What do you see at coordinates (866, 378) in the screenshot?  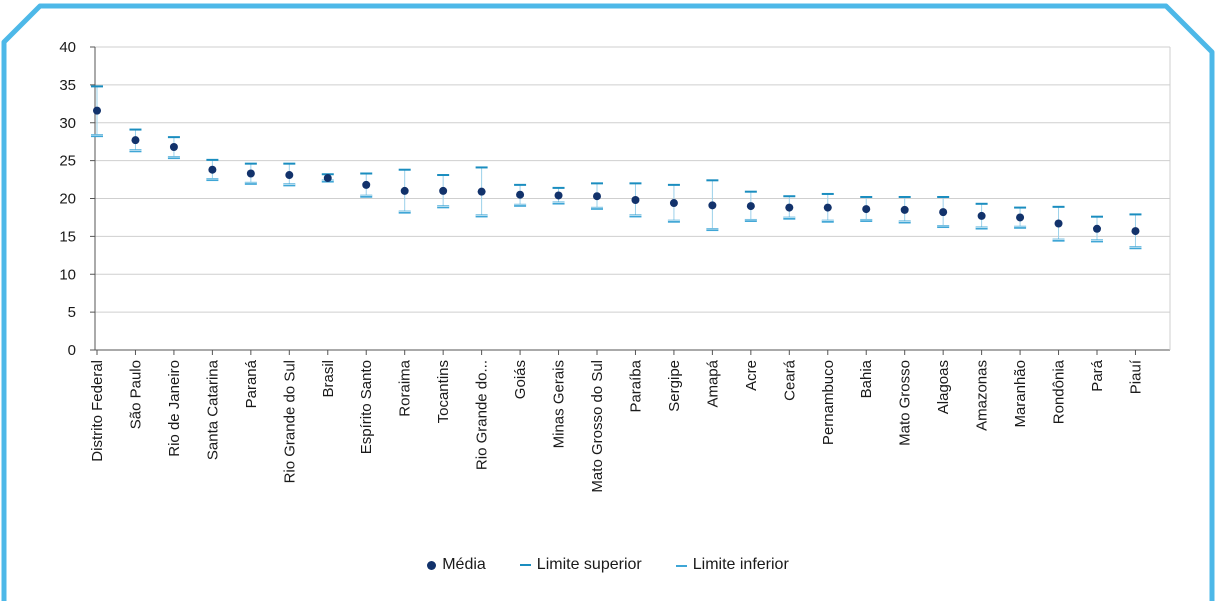 I see `x-tick-label: Bahia` at bounding box center [866, 378].